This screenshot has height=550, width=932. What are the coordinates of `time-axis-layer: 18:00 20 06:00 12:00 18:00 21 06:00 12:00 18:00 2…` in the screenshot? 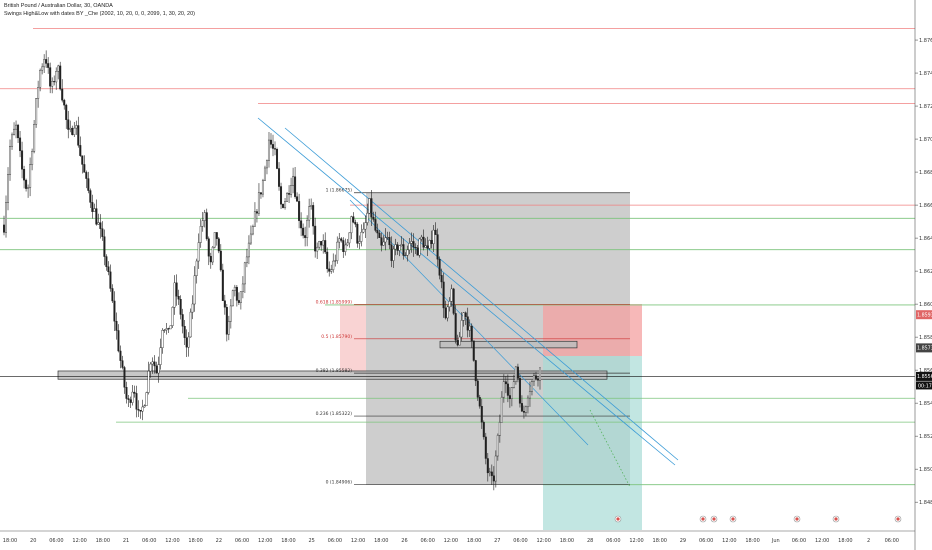 It's located at (457, 529).